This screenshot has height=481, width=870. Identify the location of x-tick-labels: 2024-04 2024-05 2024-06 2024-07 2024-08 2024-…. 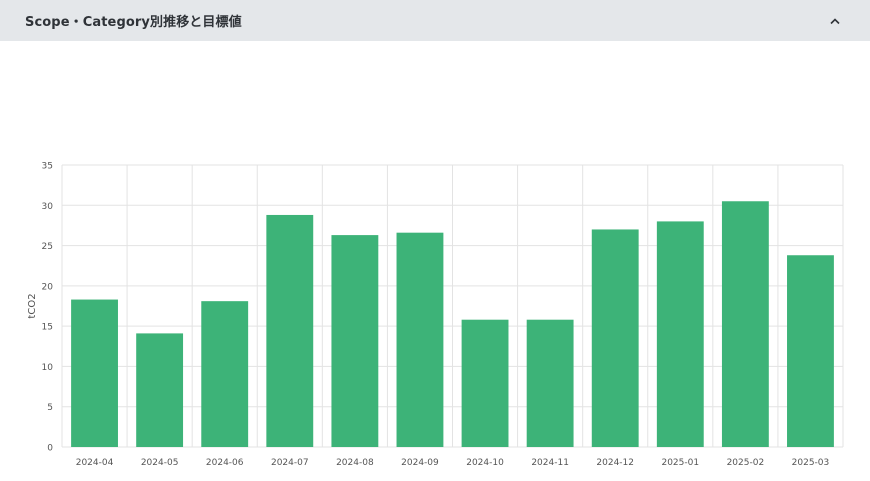
(453, 463).